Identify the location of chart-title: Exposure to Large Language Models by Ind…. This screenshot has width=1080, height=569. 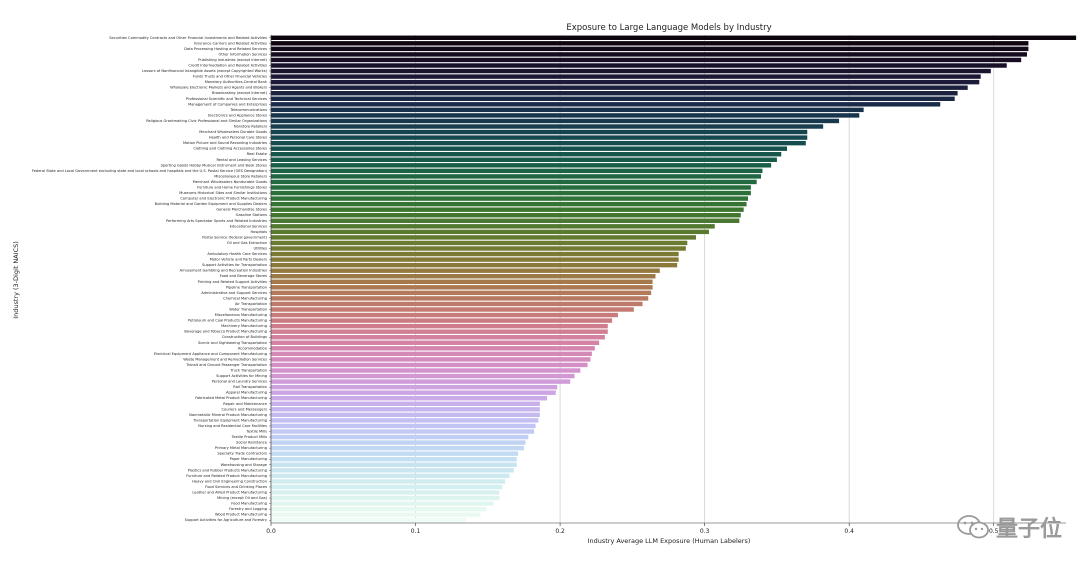
(668, 28).